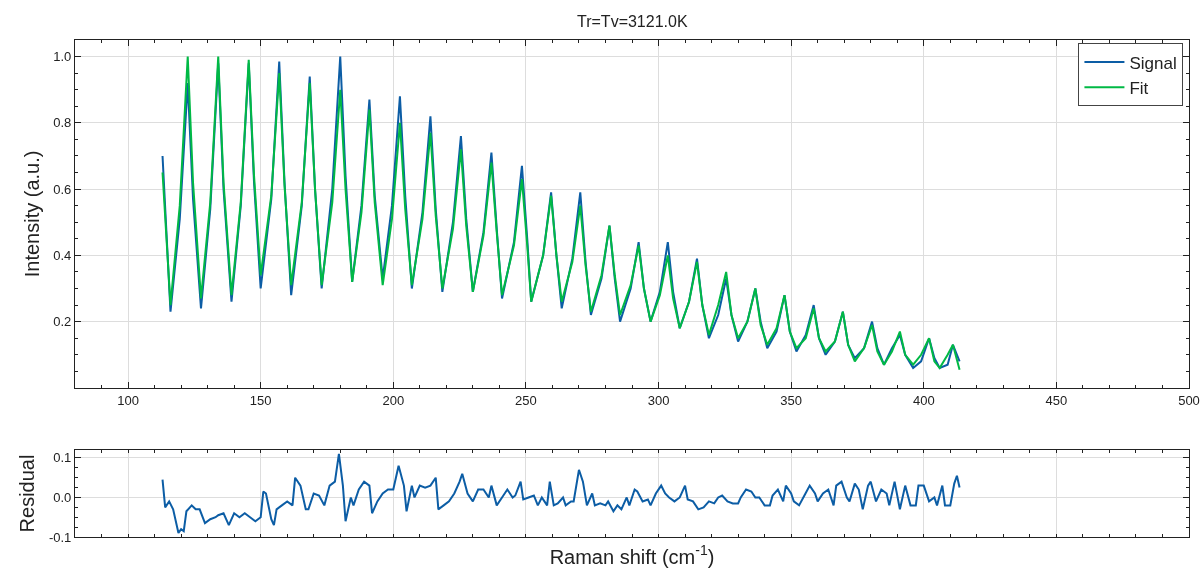 Image resolution: width=1201 pixels, height=585 pixels. What do you see at coordinates (128, 400) in the screenshot?
I see `x-tick-label: 100` at bounding box center [128, 400].